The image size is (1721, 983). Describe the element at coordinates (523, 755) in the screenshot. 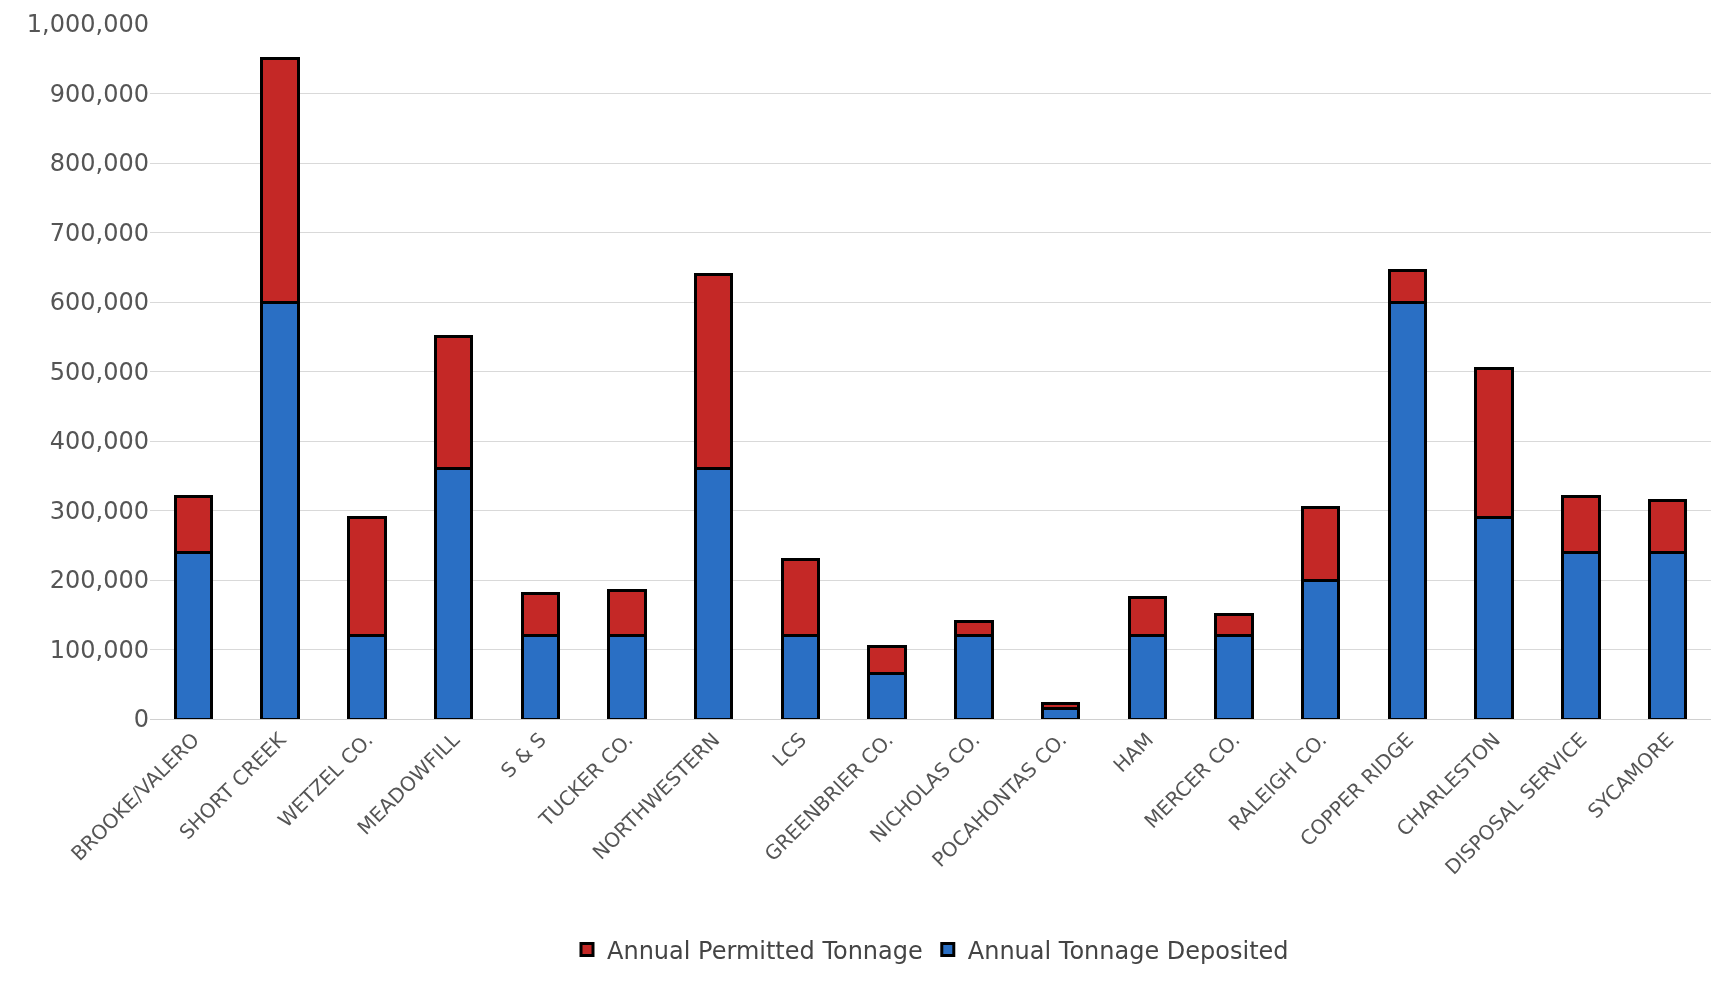

I see `x-tick-label: S & S` at that location.